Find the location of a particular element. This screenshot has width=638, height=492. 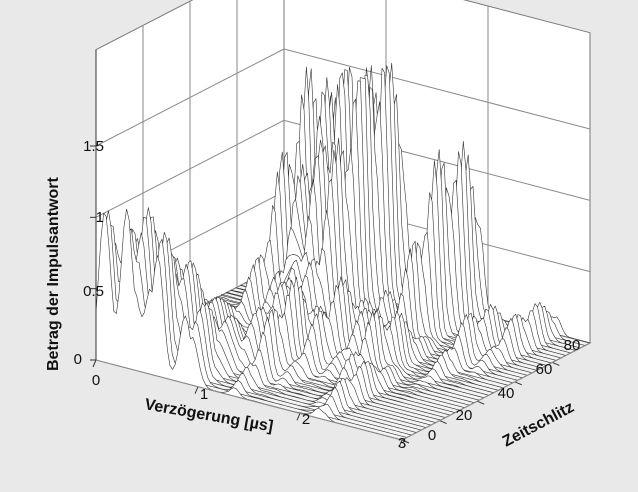

y-tick-label-0: 0 is located at coordinates (432, 435).